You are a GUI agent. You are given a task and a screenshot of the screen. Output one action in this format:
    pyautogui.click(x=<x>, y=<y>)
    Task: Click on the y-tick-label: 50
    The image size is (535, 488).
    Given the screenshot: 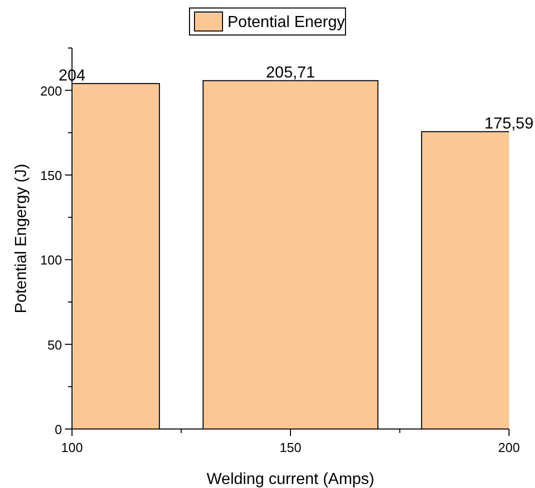 What is the action you would take?
    pyautogui.click(x=55, y=344)
    